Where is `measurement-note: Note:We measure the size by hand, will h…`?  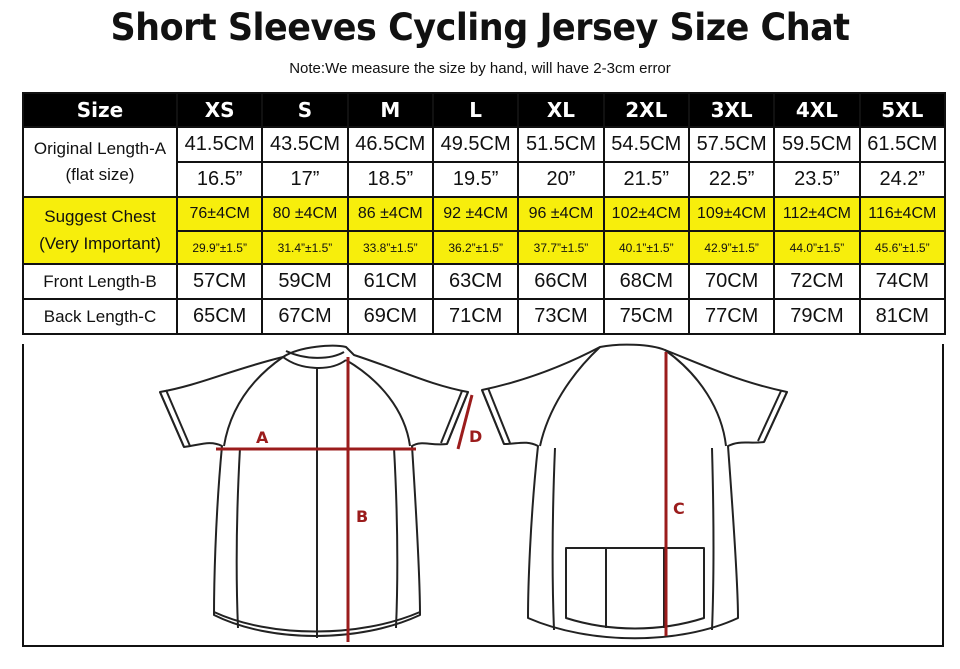
measurement-note: Note:We measure the size by hand, will h… is located at coordinates (480, 68).